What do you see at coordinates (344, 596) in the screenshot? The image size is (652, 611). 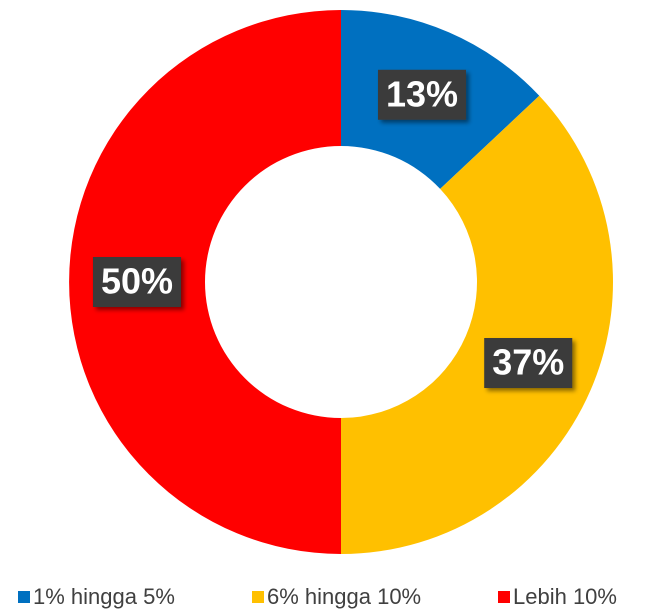 I see `legend-label: 6% hingga 10%` at bounding box center [344, 596].